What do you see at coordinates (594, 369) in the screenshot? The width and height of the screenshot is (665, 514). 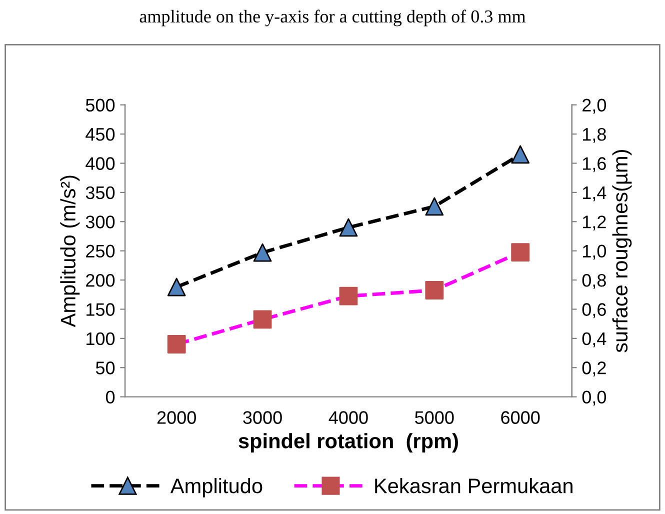 I see `y2-tick-label: 0,2` at bounding box center [594, 369].